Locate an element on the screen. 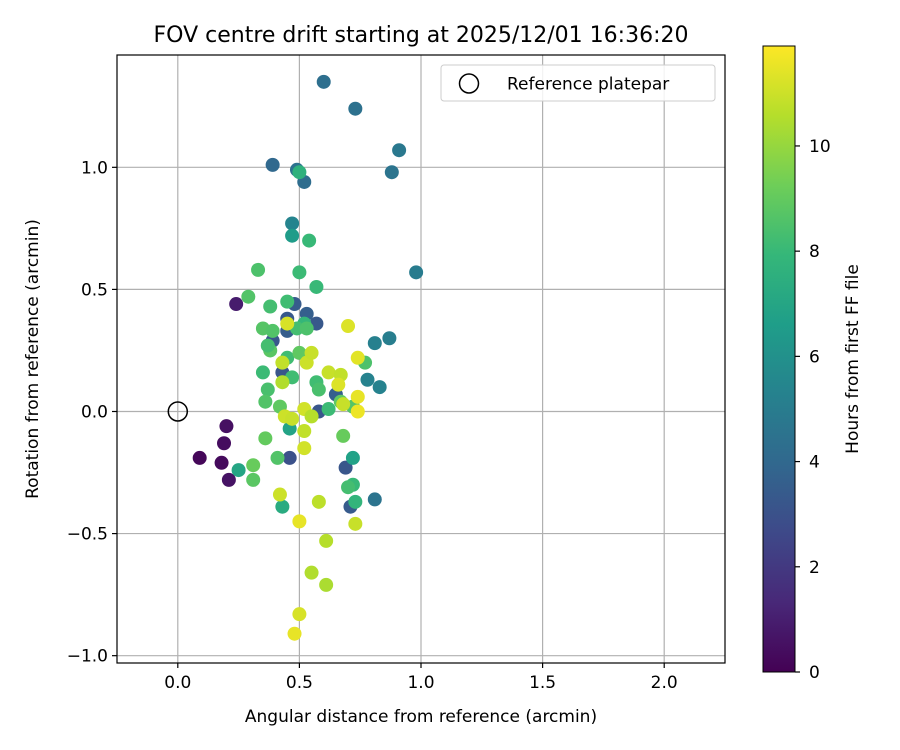 This screenshot has width=900, height=750. y-tick-label: 0.5 is located at coordinates (94, 290).